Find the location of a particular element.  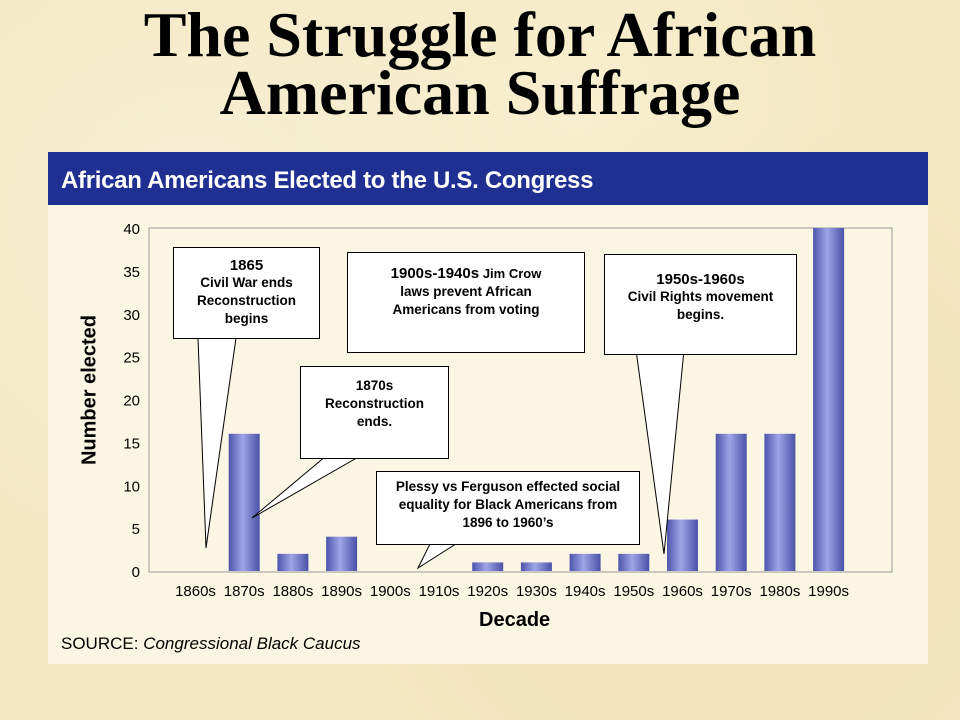

y-tick-label: 20 is located at coordinates (131, 401).